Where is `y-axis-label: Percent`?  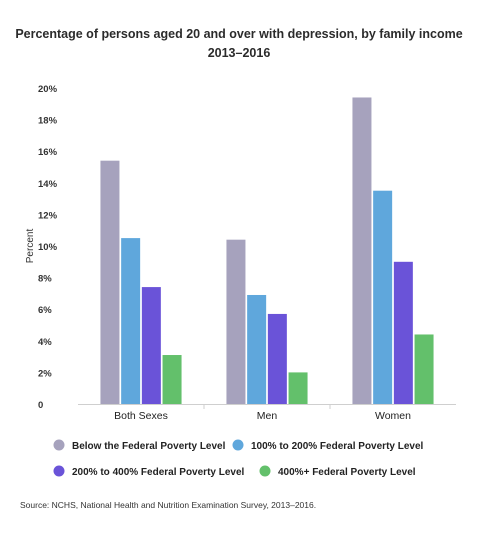
y-axis-label: Percent is located at coordinates (30, 246).